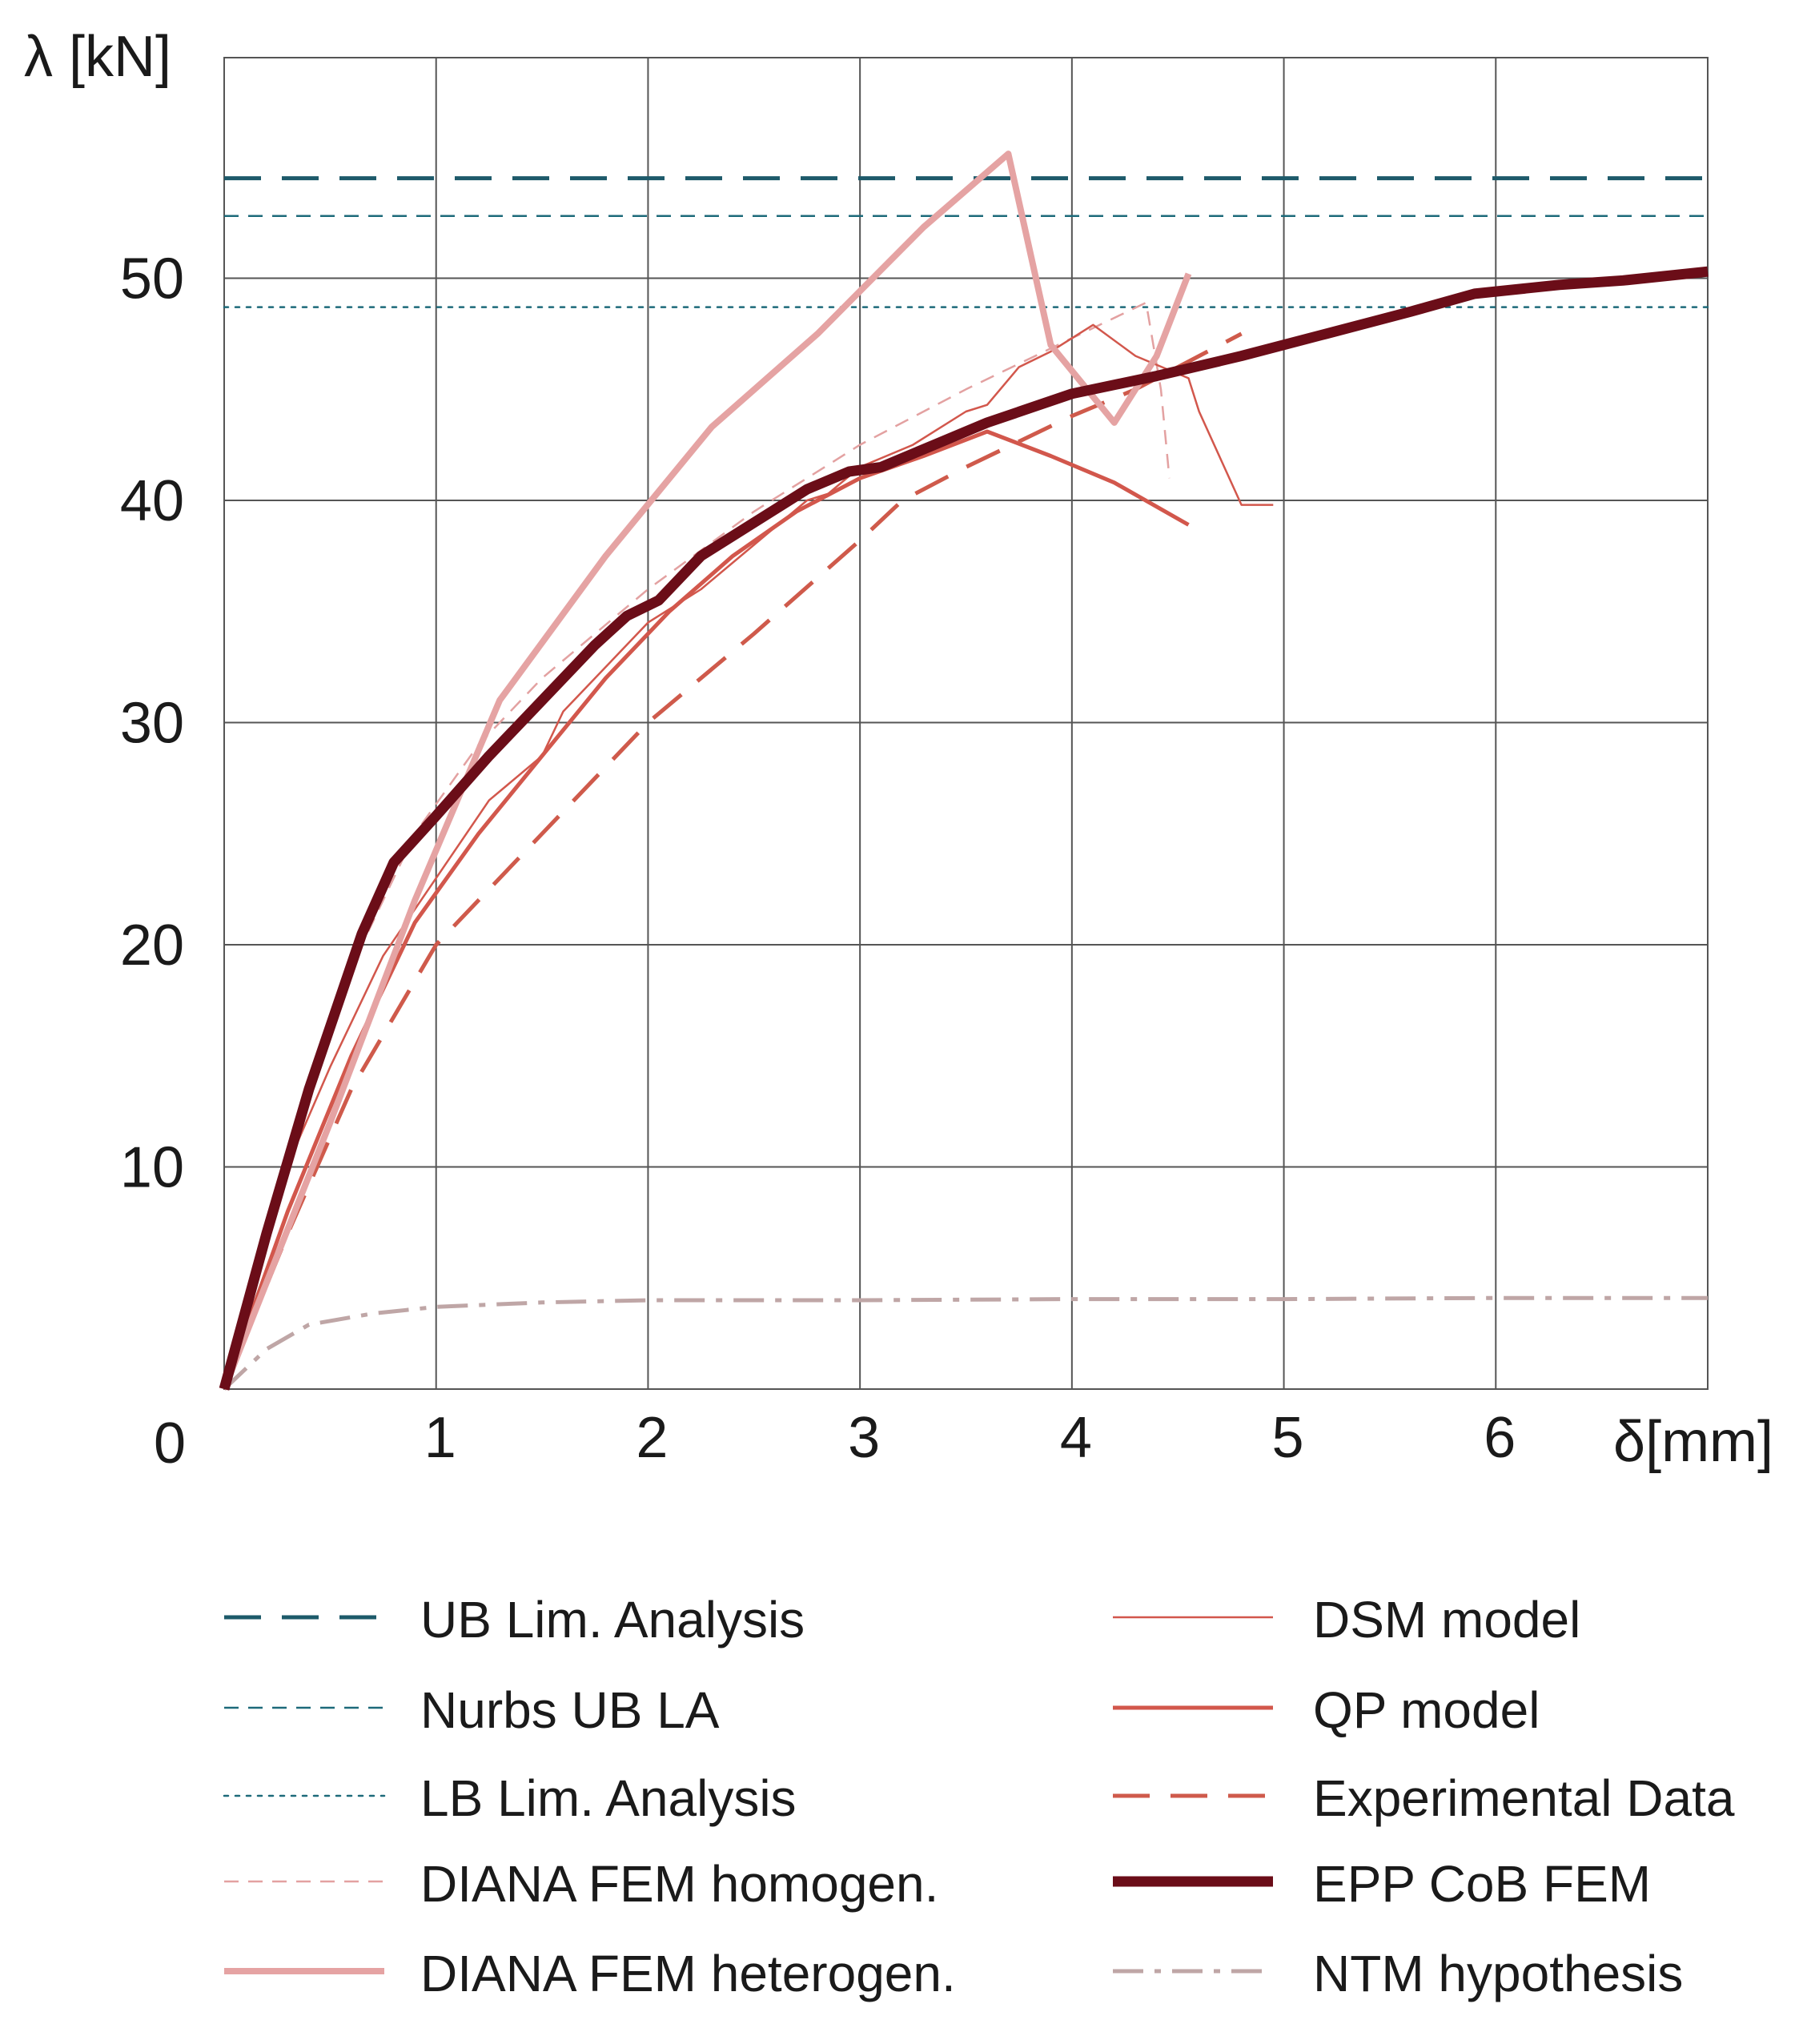 This screenshot has width=1811, height=2044. What do you see at coordinates (1693, 1442) in the screenshot?
I see `x-axis-label: δ[mm]` at bounding box center [1693, 1442].